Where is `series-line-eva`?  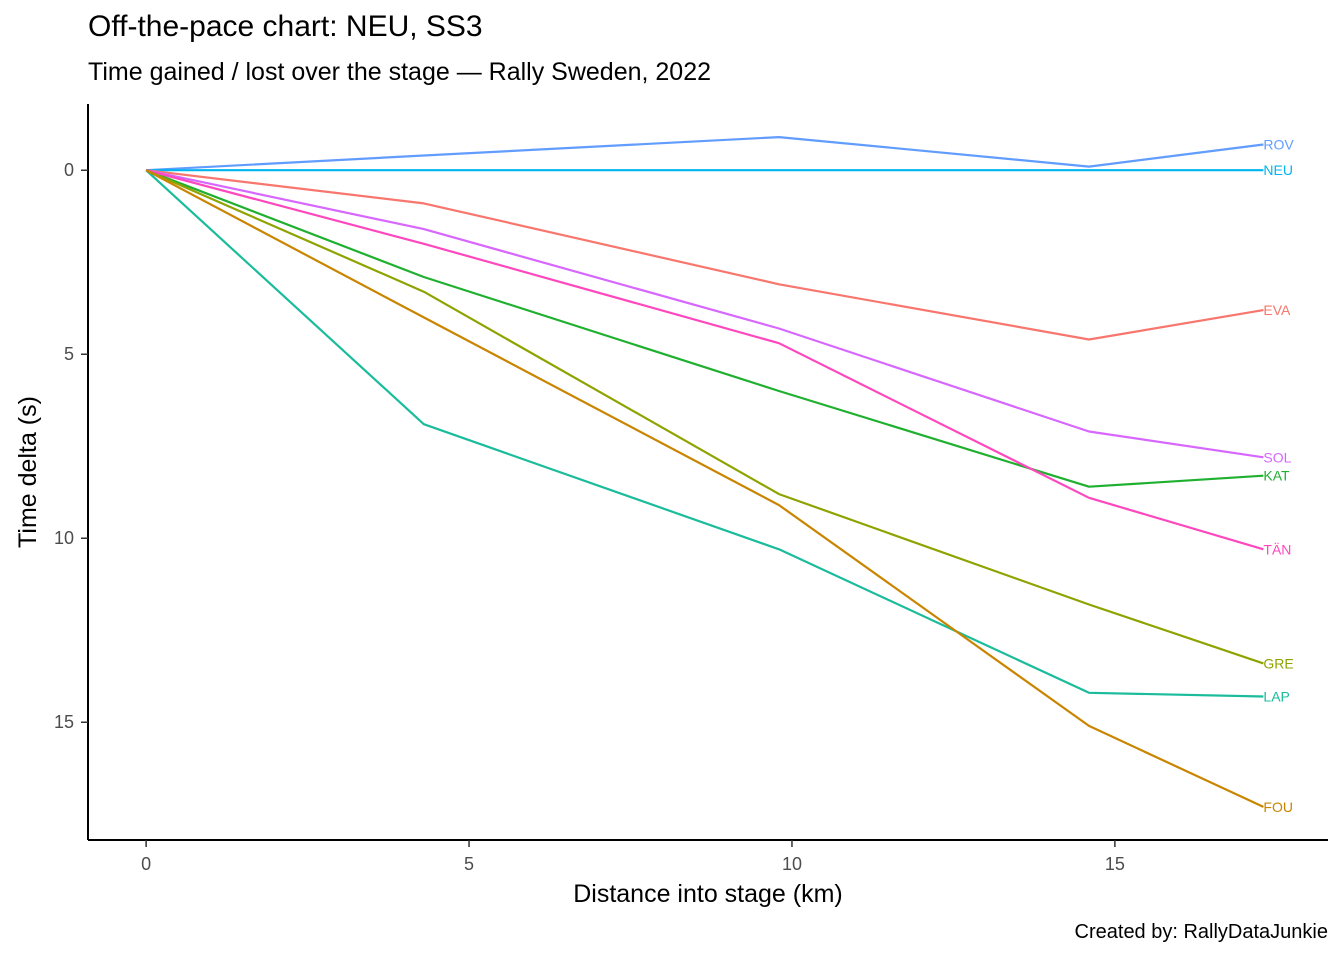
series-line-eva is located at coordinates (704, 255).